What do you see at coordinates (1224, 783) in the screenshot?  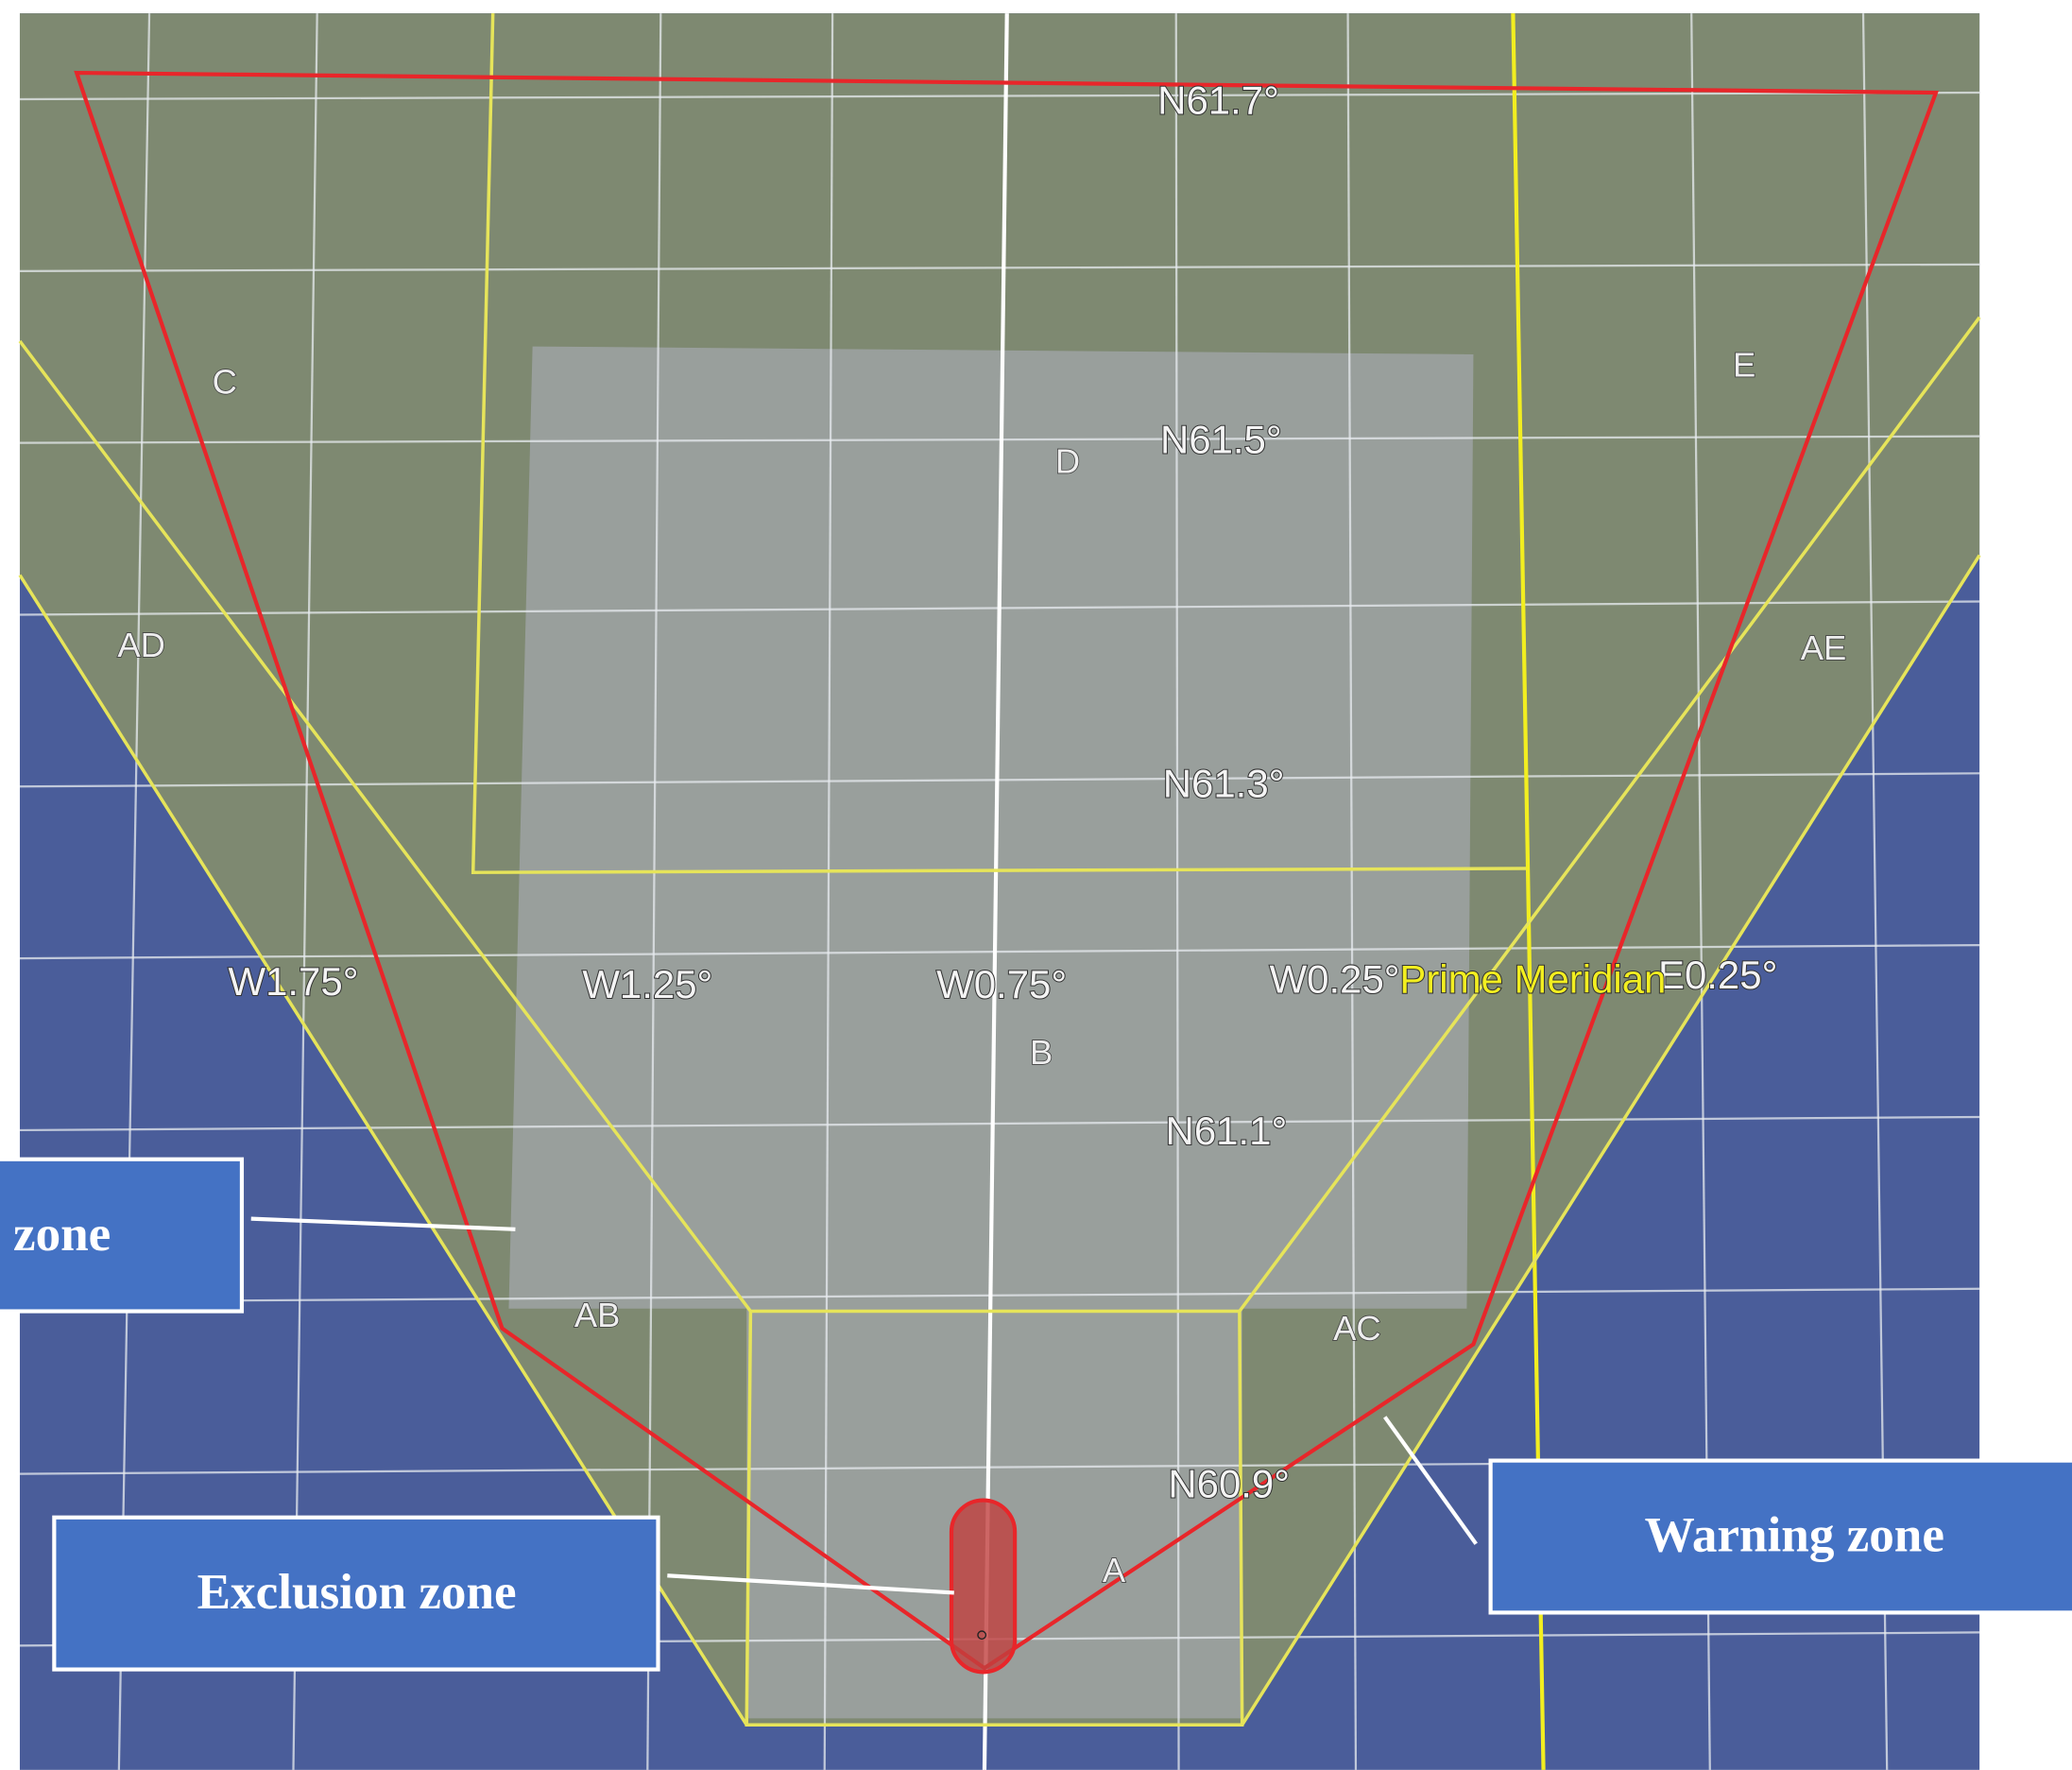 I see `latitude-label: N61.3°` at bounding box center [1224, 783].